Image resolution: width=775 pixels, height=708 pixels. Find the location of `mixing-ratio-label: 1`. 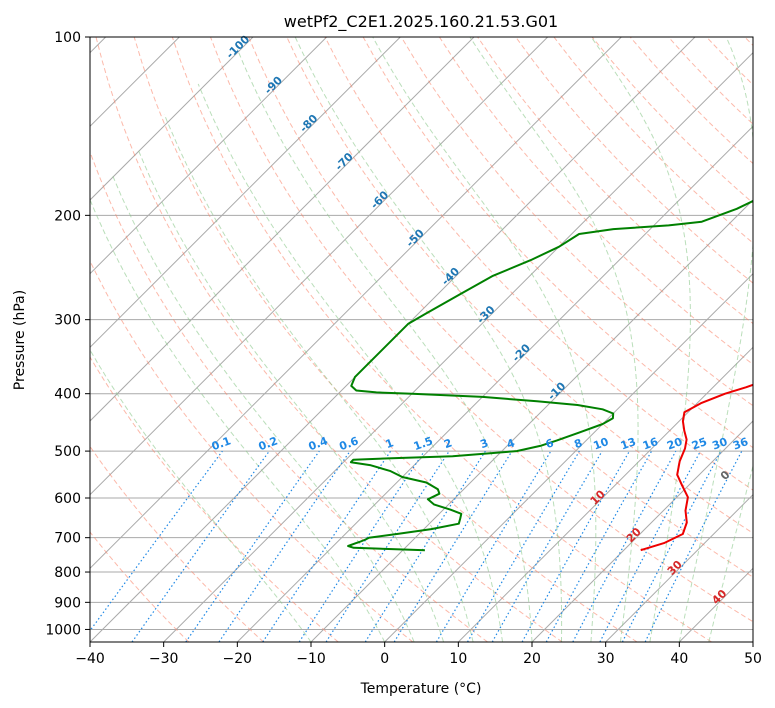

mixing-ratio-label: 1 is located at coordinates (390, 443).